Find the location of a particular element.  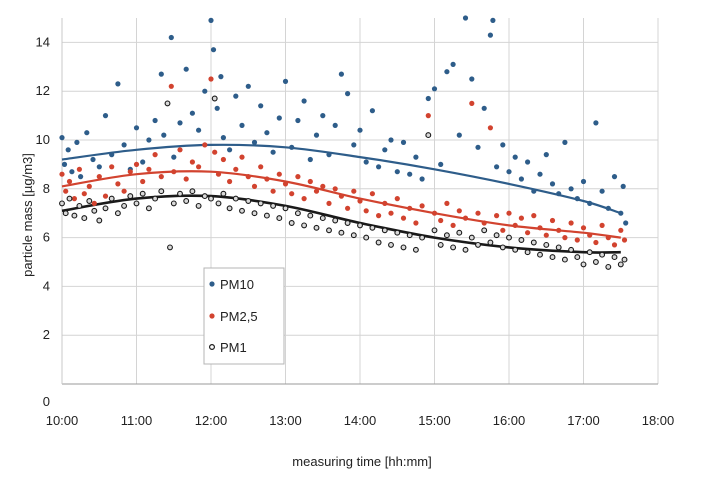

x-tick-label-3: 13:00 is located at coordinates (285, 420).